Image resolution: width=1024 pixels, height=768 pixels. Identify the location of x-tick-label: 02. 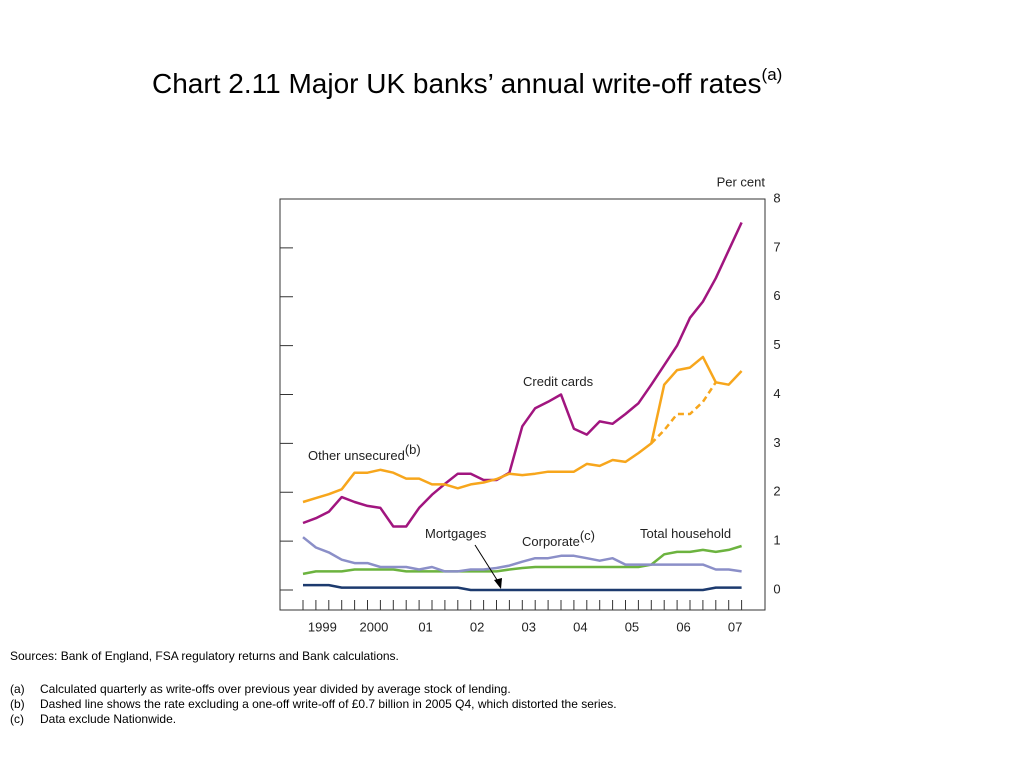
(477, 626).